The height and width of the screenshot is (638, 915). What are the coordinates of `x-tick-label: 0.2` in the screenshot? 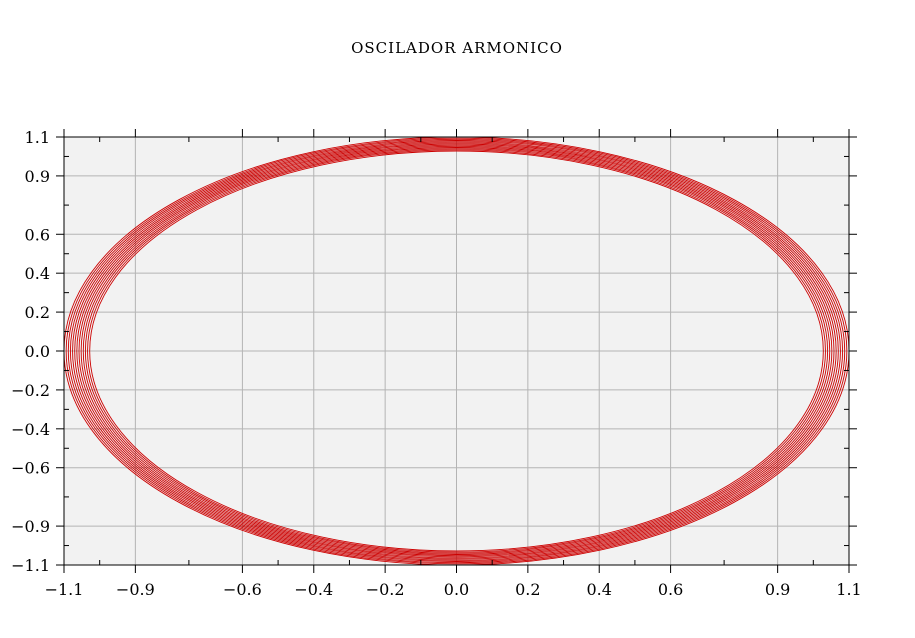 It's located at (527, 589).